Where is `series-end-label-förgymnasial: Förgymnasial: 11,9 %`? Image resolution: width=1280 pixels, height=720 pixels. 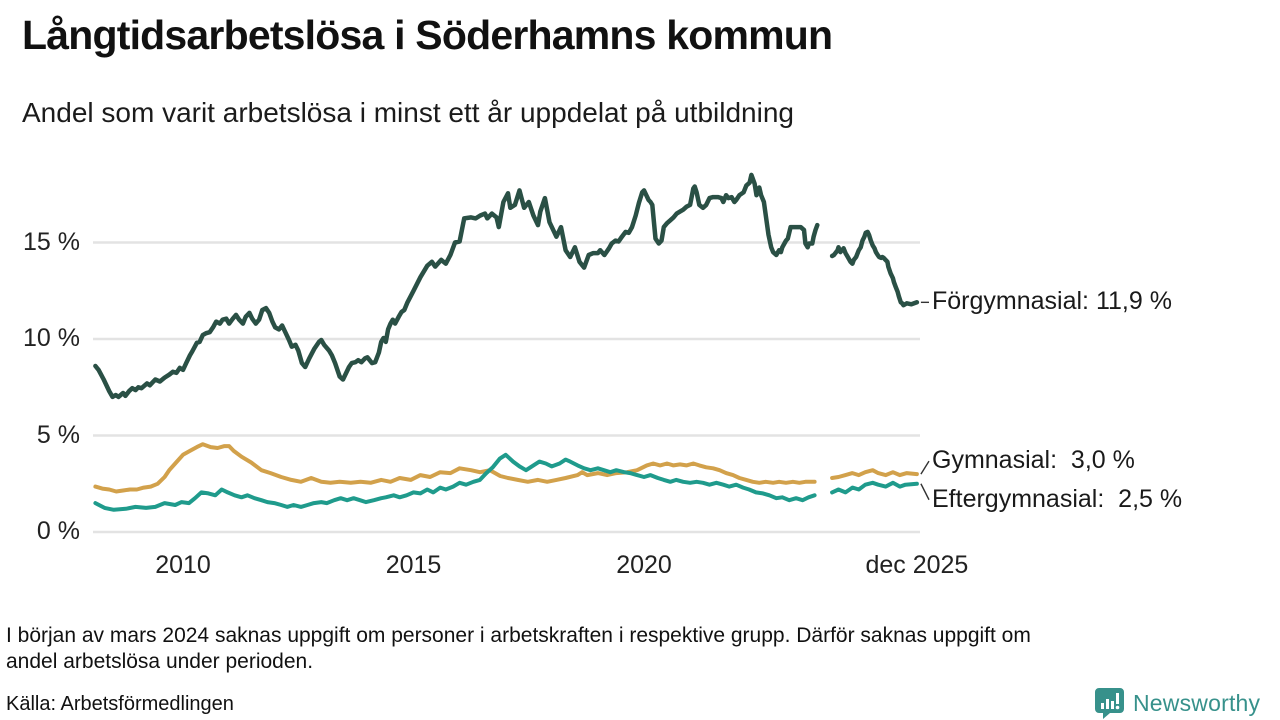 series-end-label-förgymnasial: Förgymnasial: 11,9 % is located at coordinates (1052, 301).